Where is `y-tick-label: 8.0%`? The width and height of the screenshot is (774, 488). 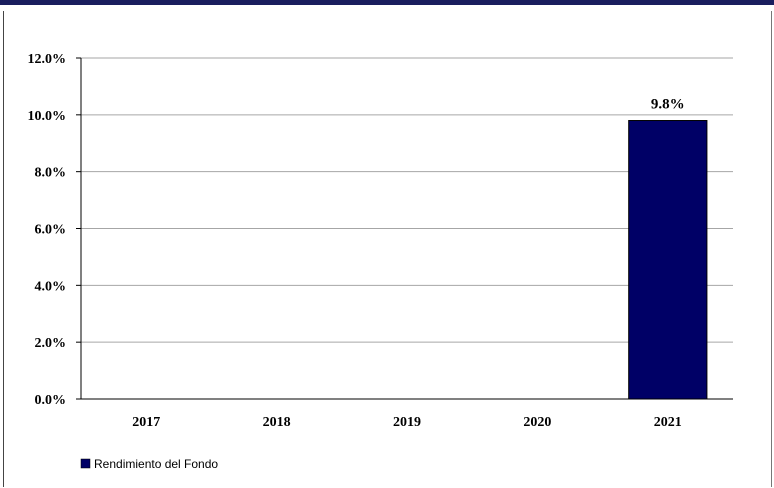 y-tick-label: 8.0% is located at coordinates (51, 173).